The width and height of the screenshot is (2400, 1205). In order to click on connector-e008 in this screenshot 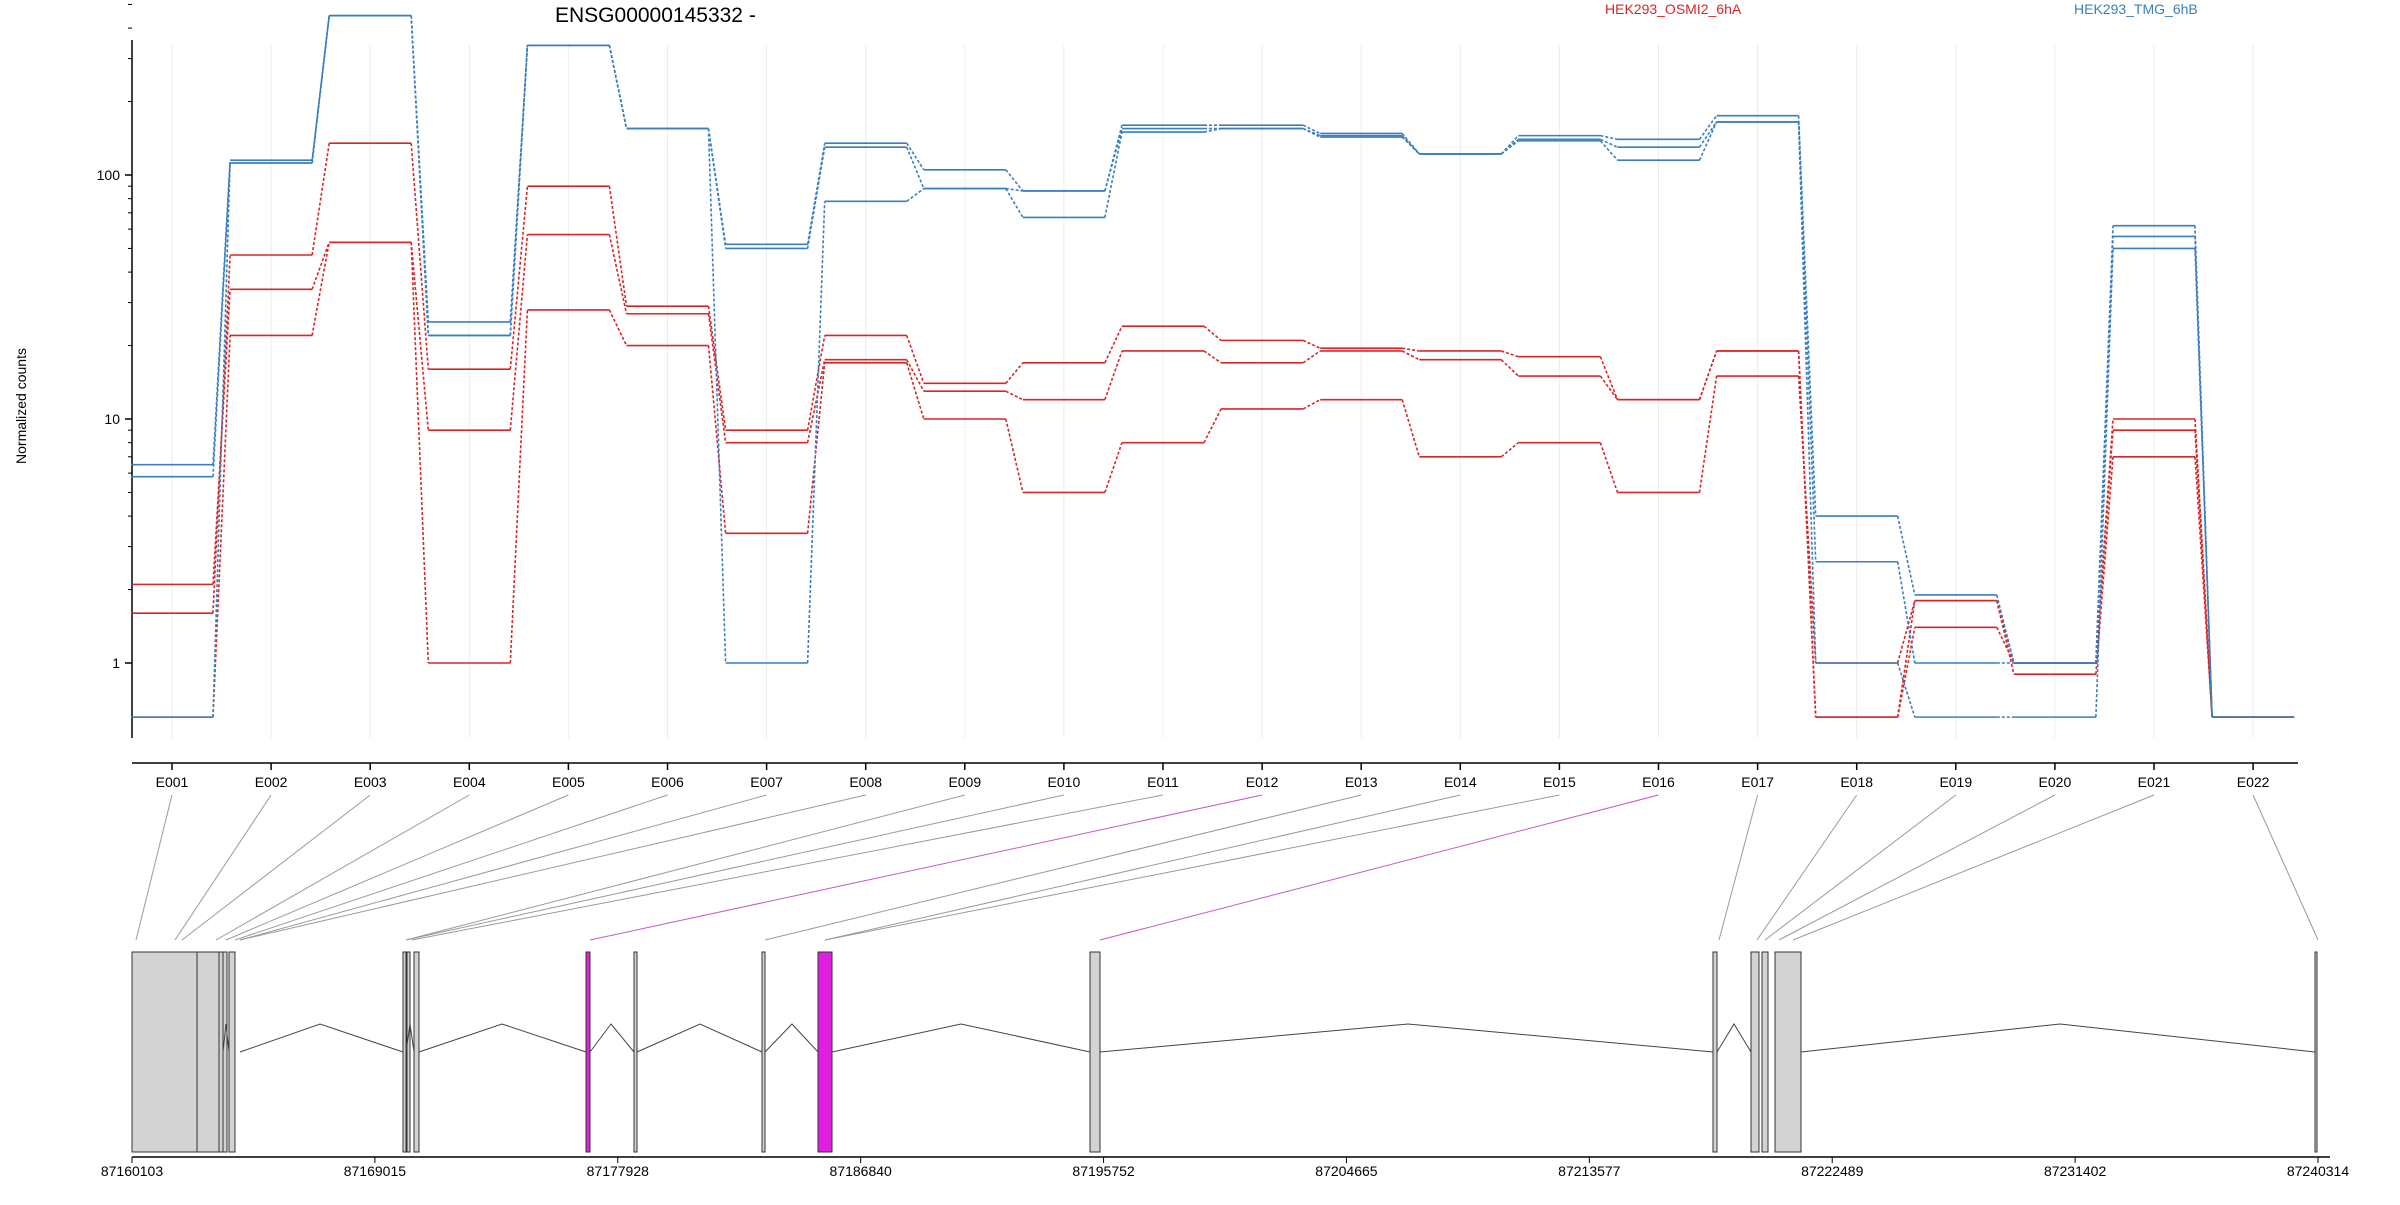, I will do `click(552, 867)`.